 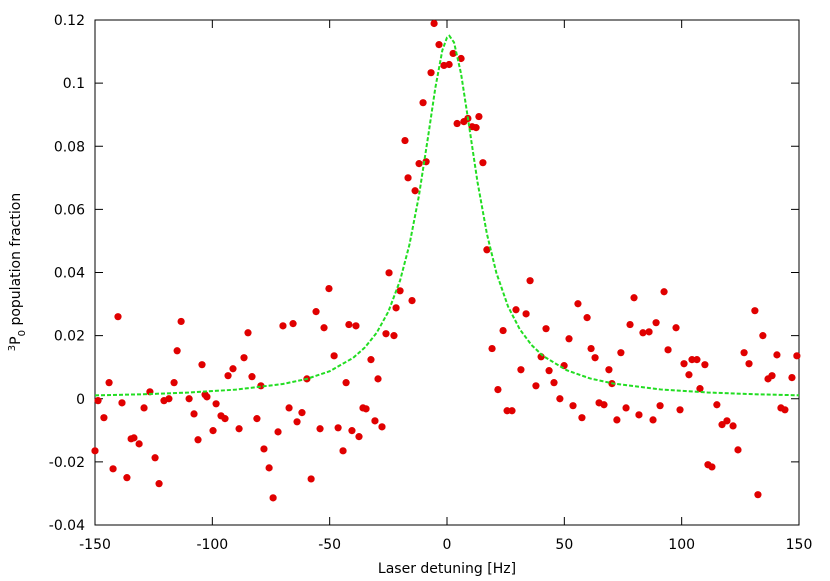 What do you see at coordinates (447, 545) in the screenshot?
I see `x-tick-label: 0` at bounding box center [447, 545].